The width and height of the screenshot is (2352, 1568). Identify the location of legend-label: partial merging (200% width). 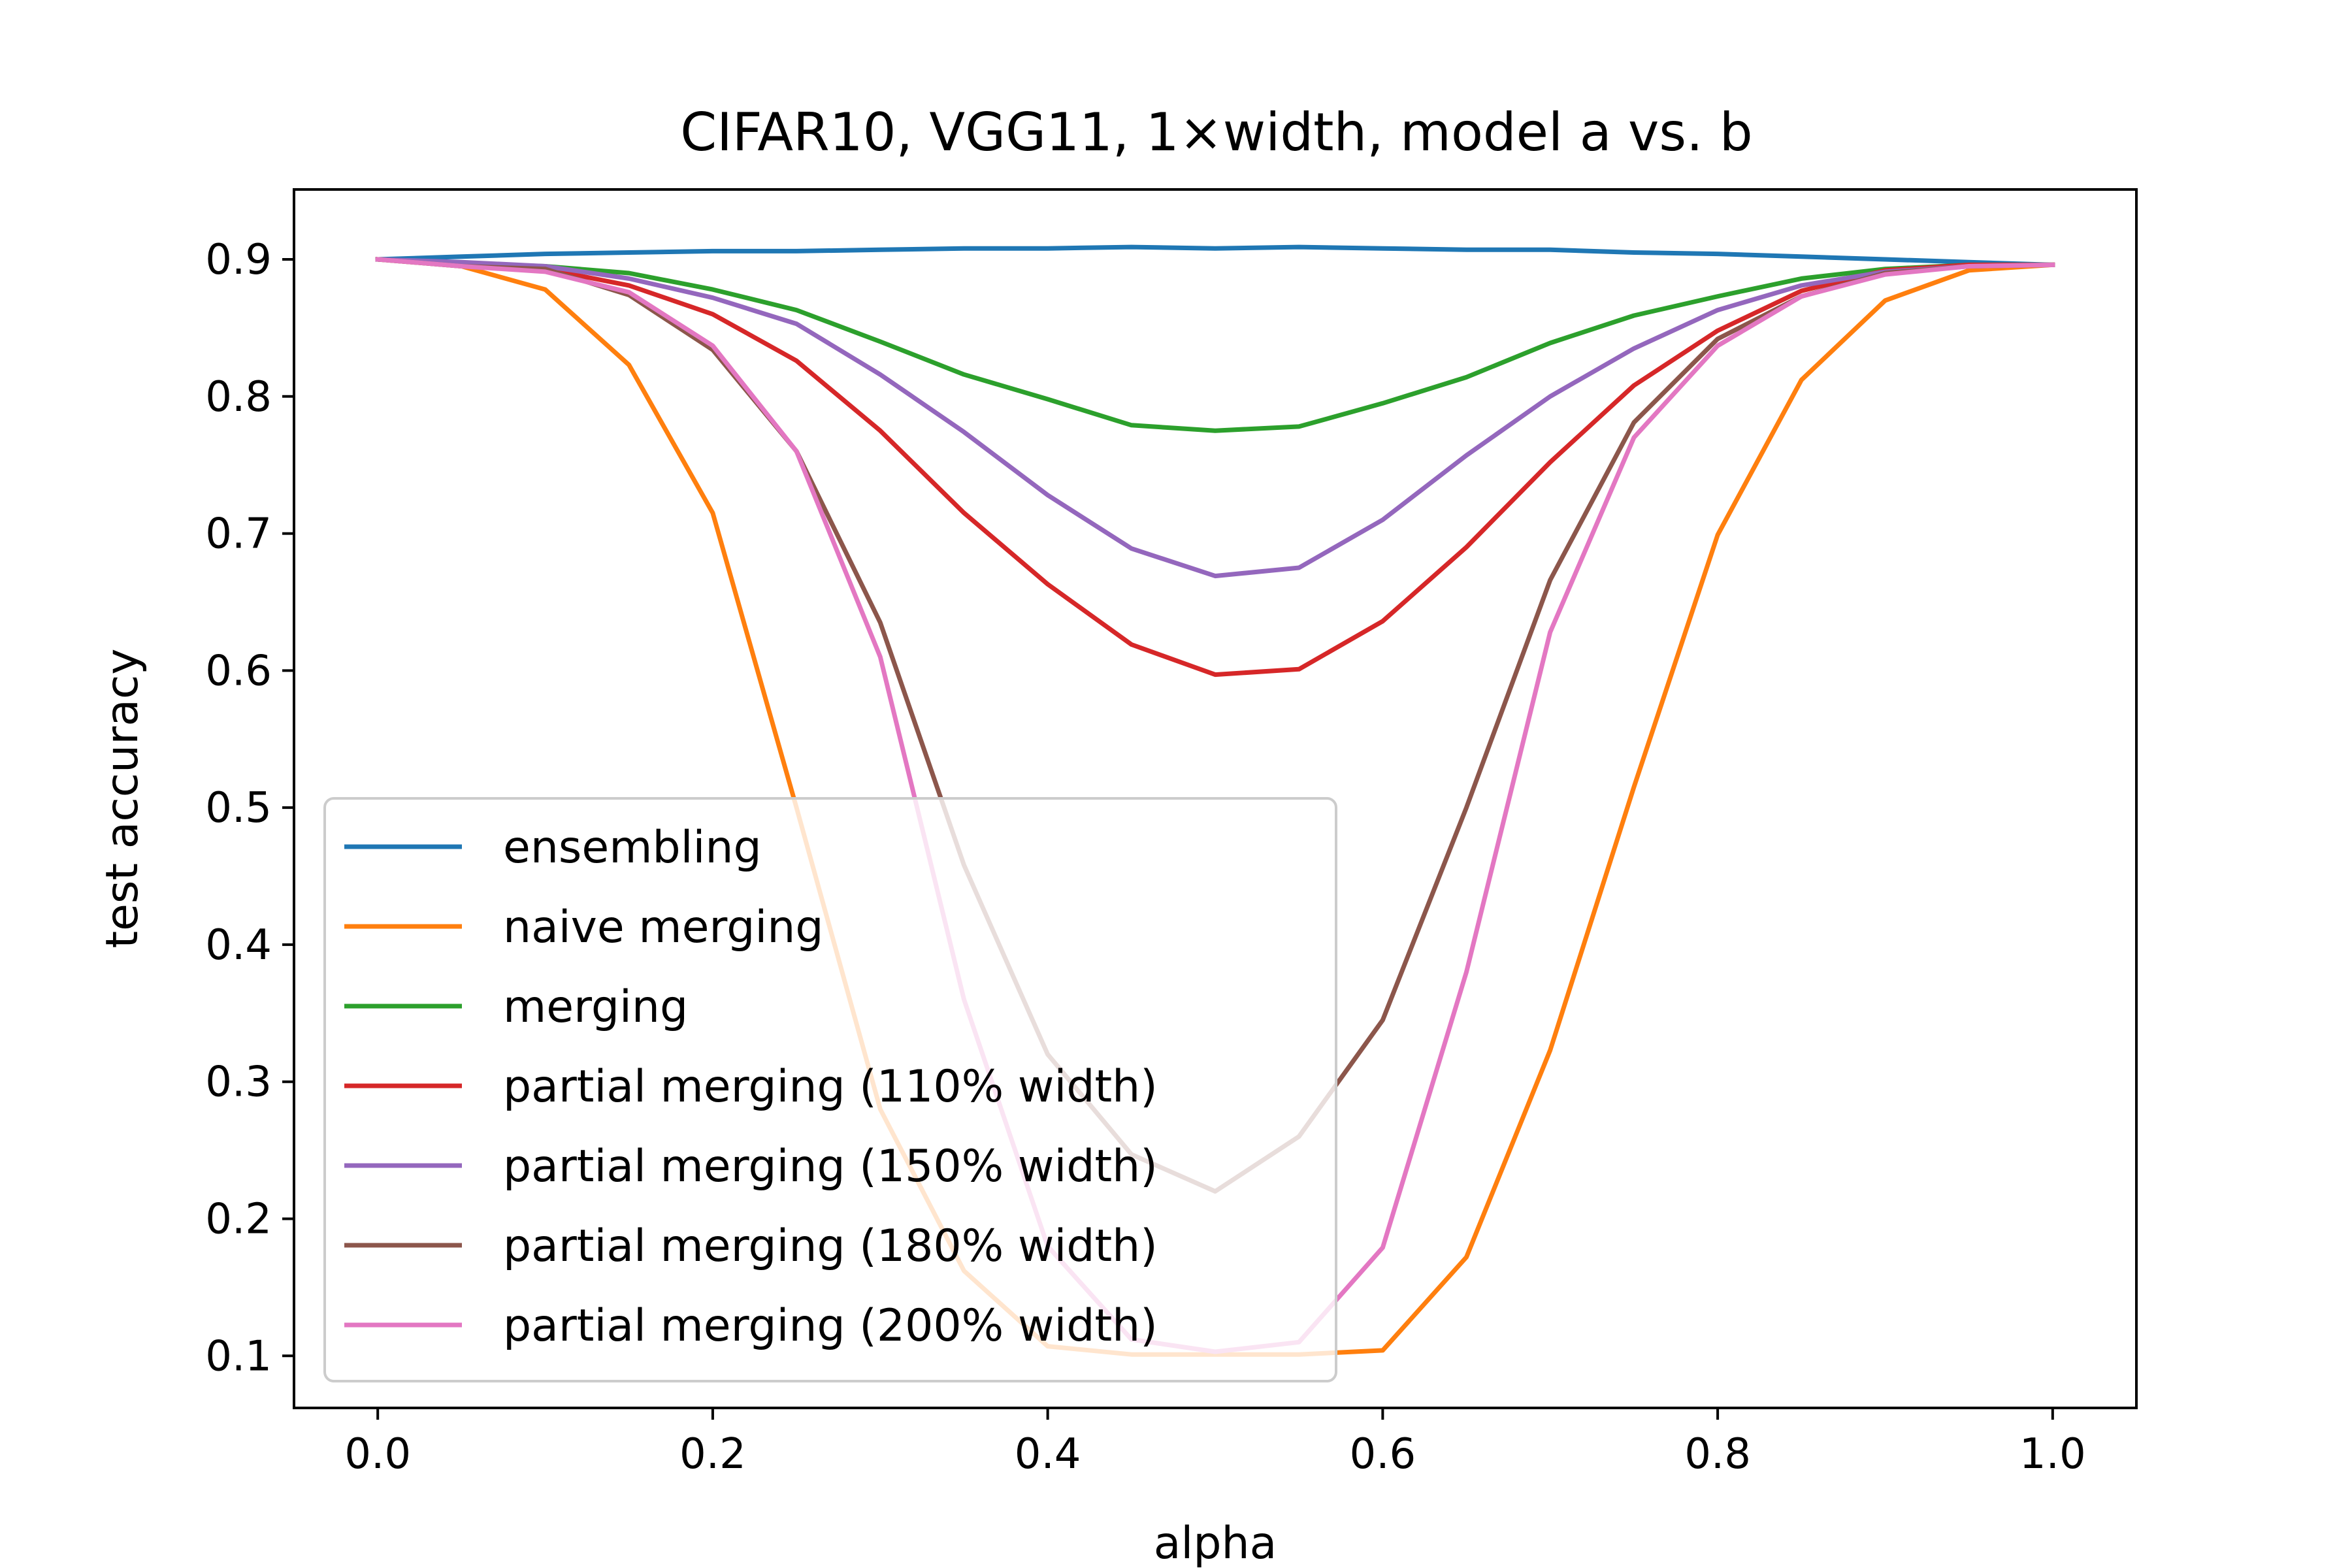
(830, 1326).